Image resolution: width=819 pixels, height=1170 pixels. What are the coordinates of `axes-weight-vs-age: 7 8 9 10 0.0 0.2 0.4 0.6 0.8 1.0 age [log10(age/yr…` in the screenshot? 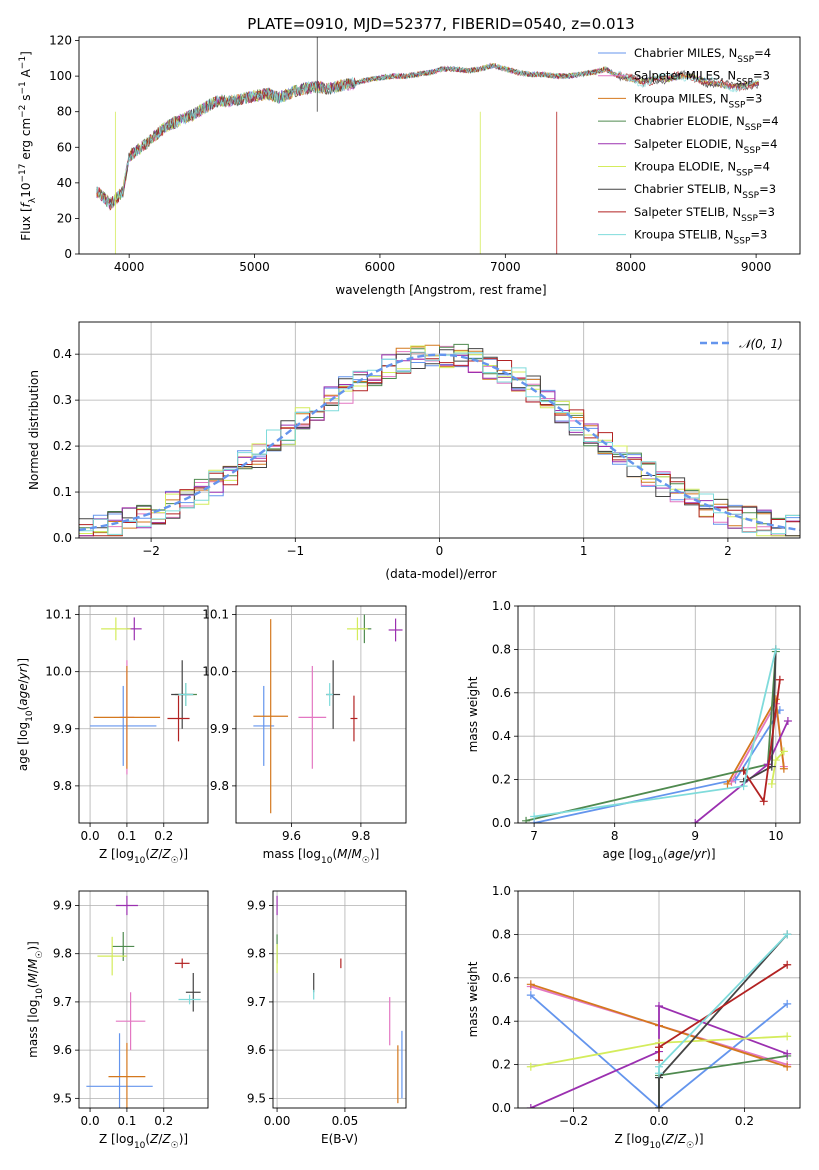 It's located at (633, 732).